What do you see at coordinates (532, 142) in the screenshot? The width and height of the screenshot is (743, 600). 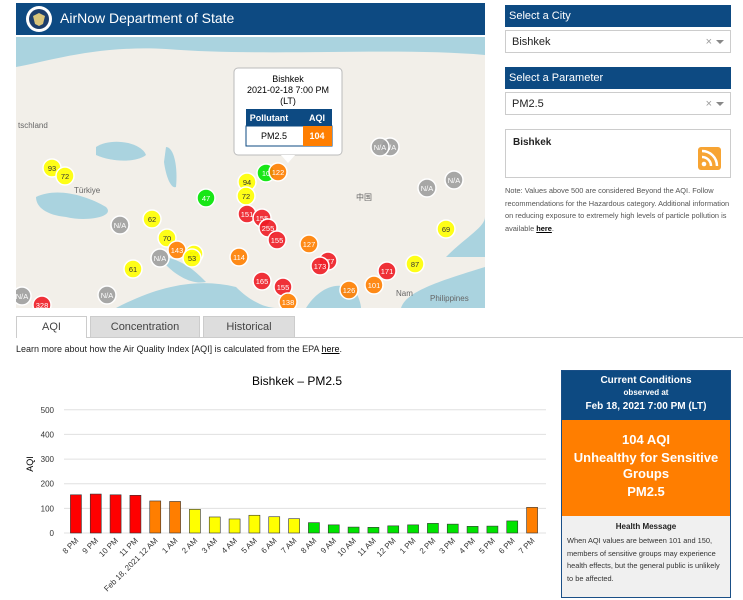 I see `feed-title: Bishkek` at bounding box center [532, 142].